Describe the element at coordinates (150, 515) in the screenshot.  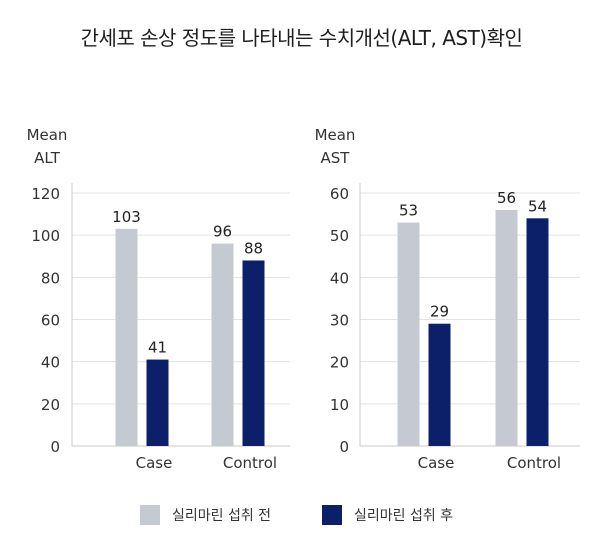
I see `legend-swatch-before` at that location.